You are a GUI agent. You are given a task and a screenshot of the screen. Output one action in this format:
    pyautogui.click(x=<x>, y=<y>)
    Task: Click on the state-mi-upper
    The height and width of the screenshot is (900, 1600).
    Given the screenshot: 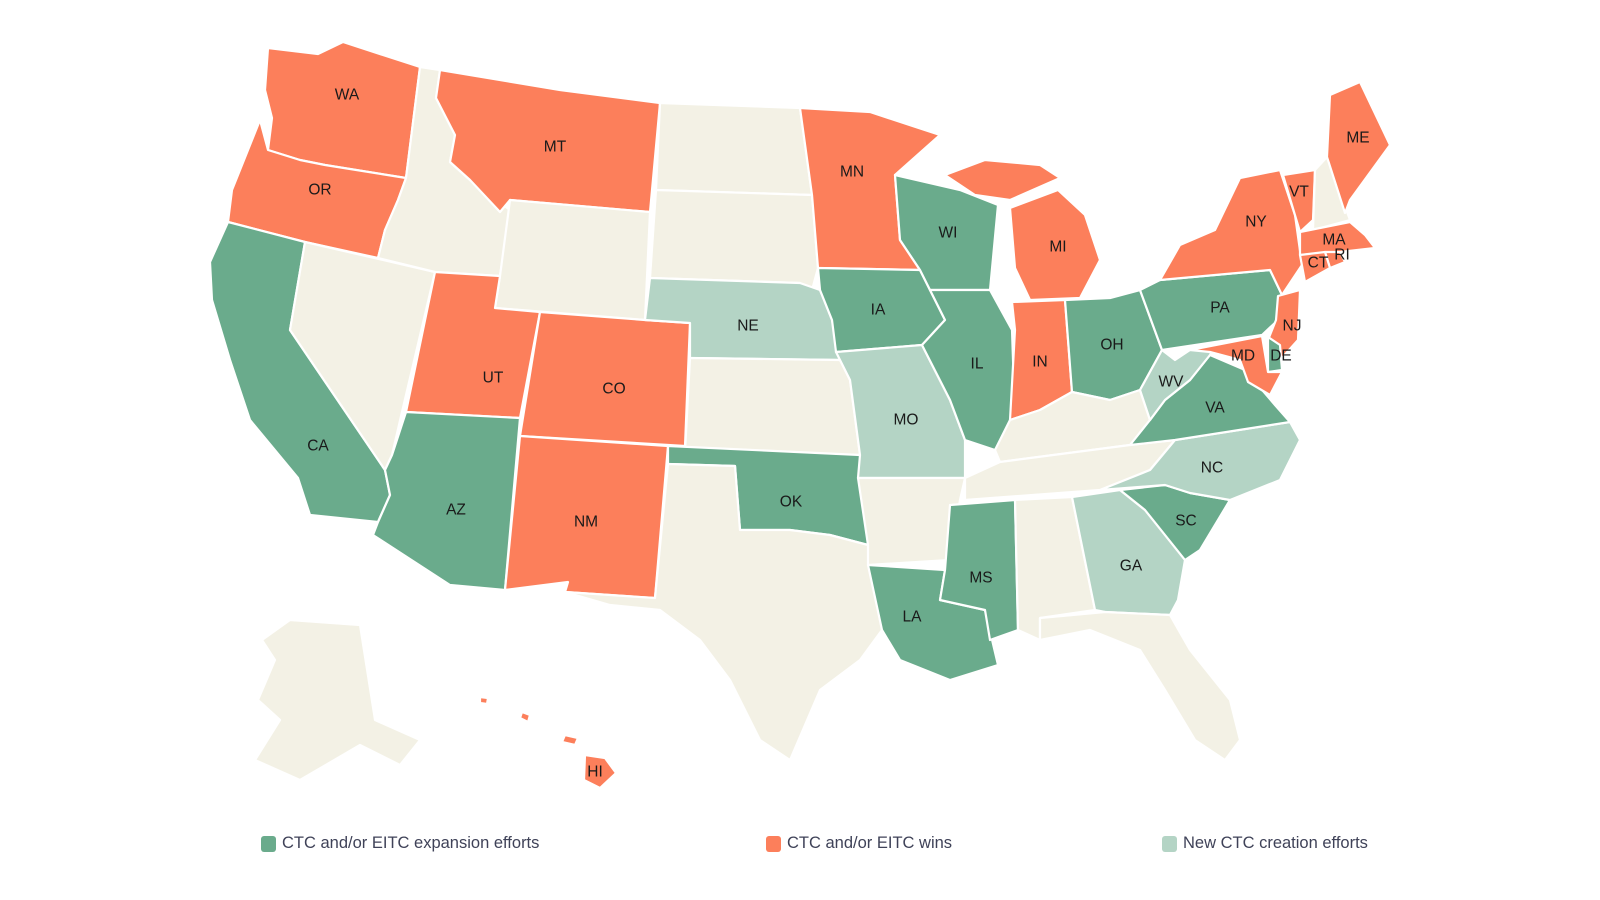 What is the action you would take?
    pyautogui.click(x=1002, y=180)
    